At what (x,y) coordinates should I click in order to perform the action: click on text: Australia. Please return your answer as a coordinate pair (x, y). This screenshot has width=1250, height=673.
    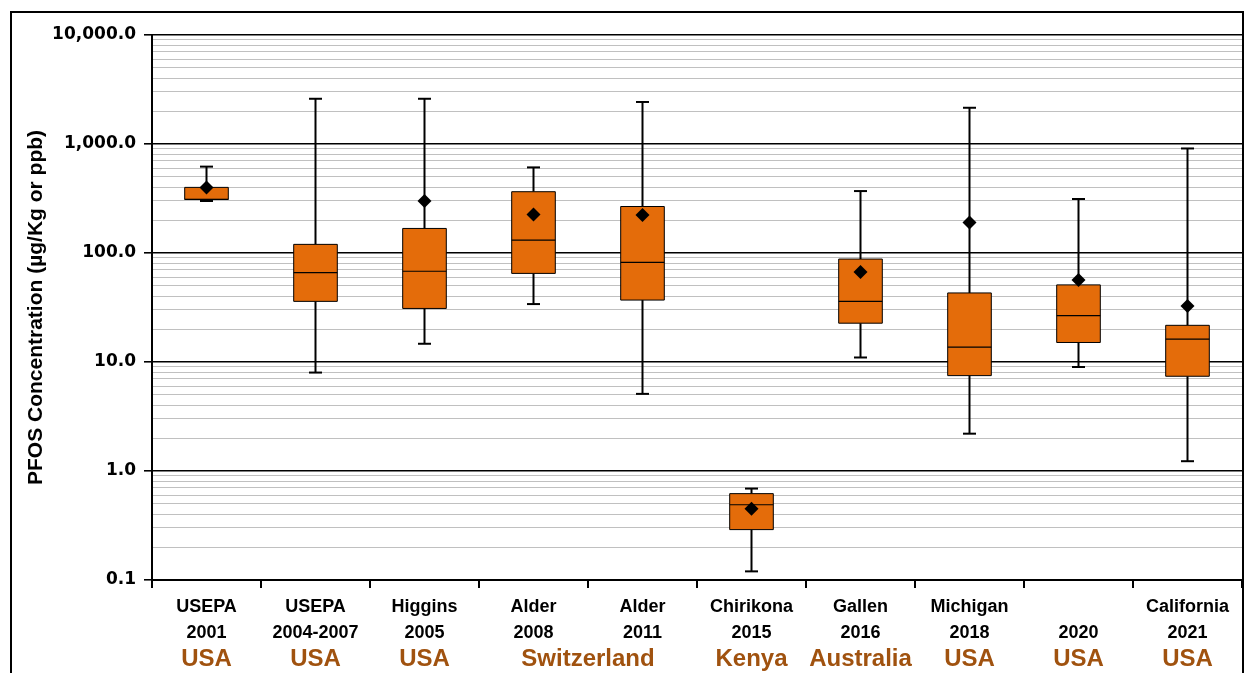
    Looking at the image, I should click on (861, 657).